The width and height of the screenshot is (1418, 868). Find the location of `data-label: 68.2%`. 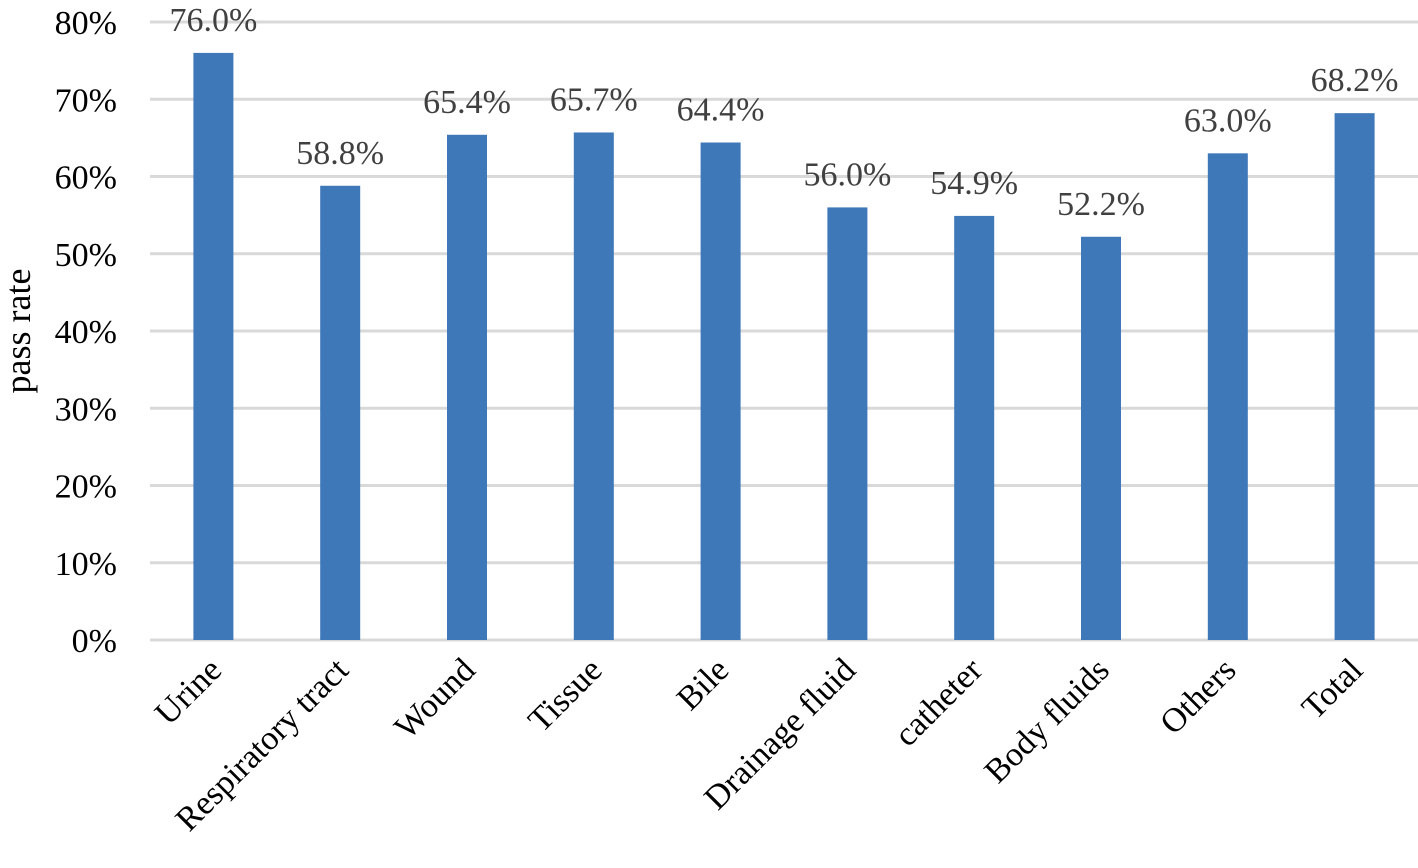

data-label: 68.2% is located at coordinates (1355, 80).